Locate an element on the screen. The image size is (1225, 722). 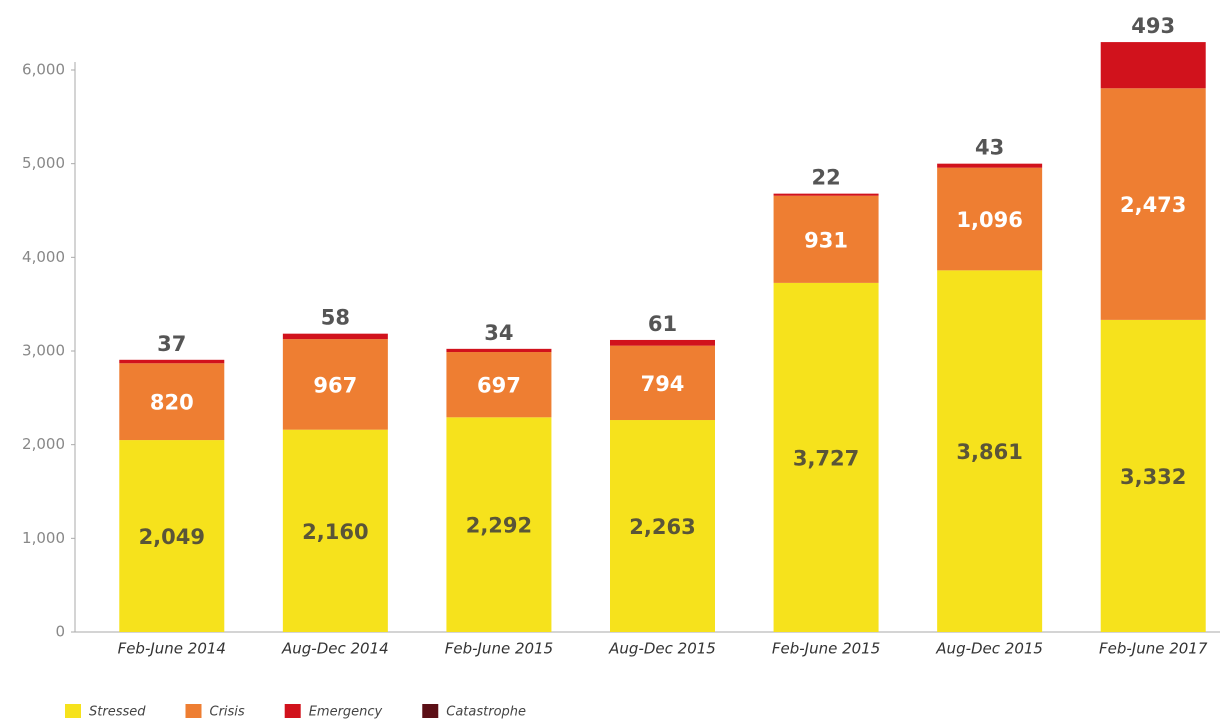
data-label: 3,727 is located at coordinates (826, 458).